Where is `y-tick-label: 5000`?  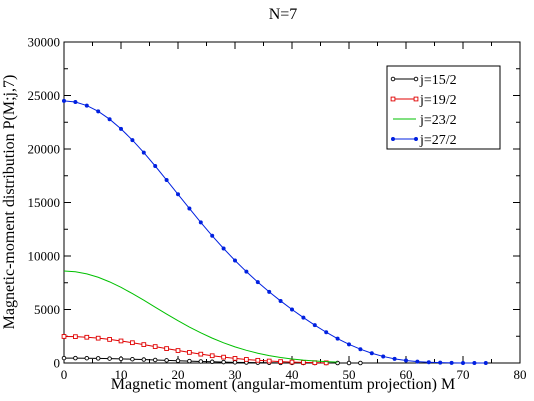
y-tick-label: 5000 is located at coordinates (47, 309).